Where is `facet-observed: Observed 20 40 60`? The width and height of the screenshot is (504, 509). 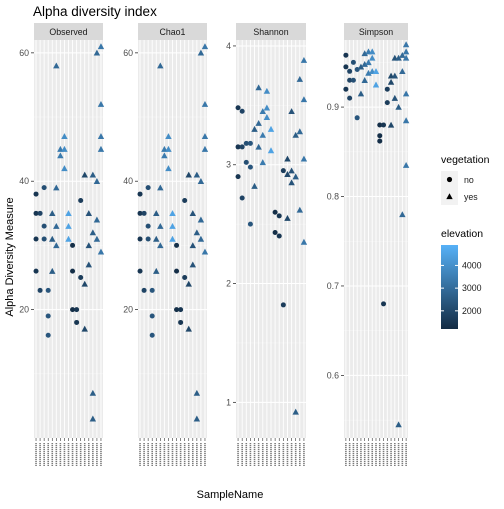 facet-observed: Observed 20 40 60 is located at coordinates (62, 244).